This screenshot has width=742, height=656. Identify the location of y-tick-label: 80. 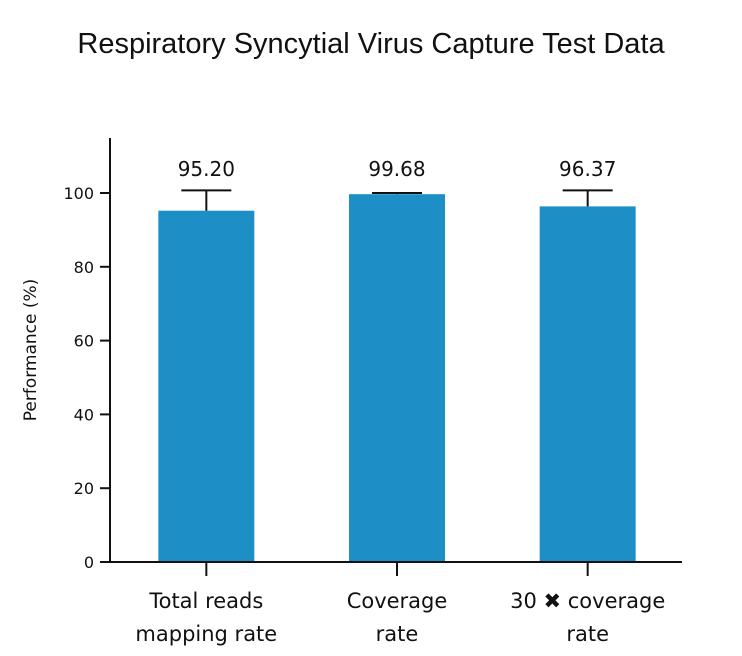
(84, 267).